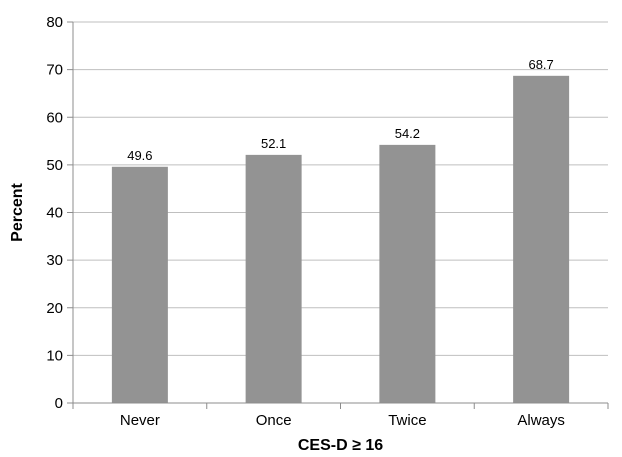 The height and width of the screenshot is (457, 622). I want to click on y-tick-label: 0, so click(59, 403).